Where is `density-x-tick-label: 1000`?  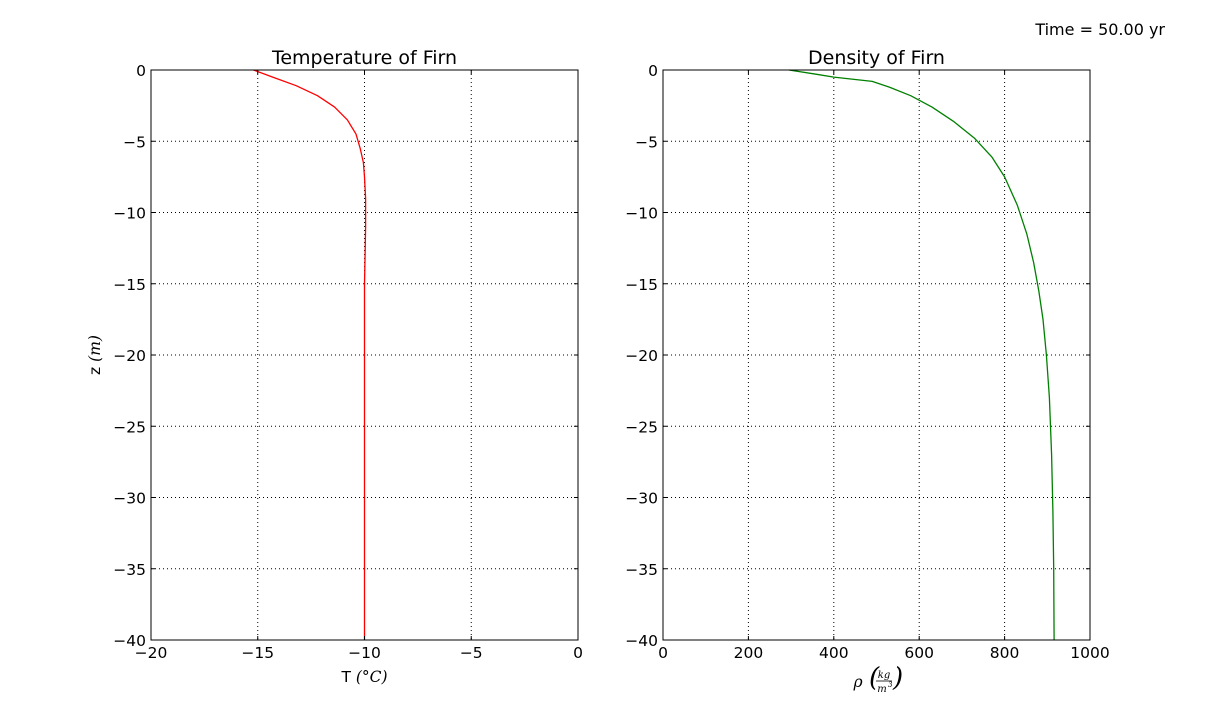 density-x-tick-label: 1000 is located at coordinates (1089, 653).